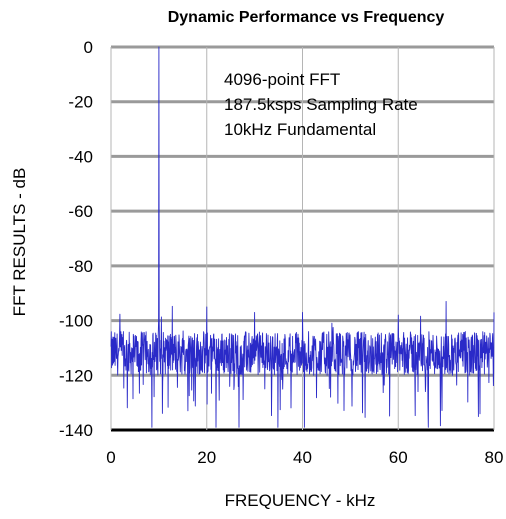  Describe the element at coordinates (80, 211) in the screenshot. I see `y-tick-label: -60` at that location.